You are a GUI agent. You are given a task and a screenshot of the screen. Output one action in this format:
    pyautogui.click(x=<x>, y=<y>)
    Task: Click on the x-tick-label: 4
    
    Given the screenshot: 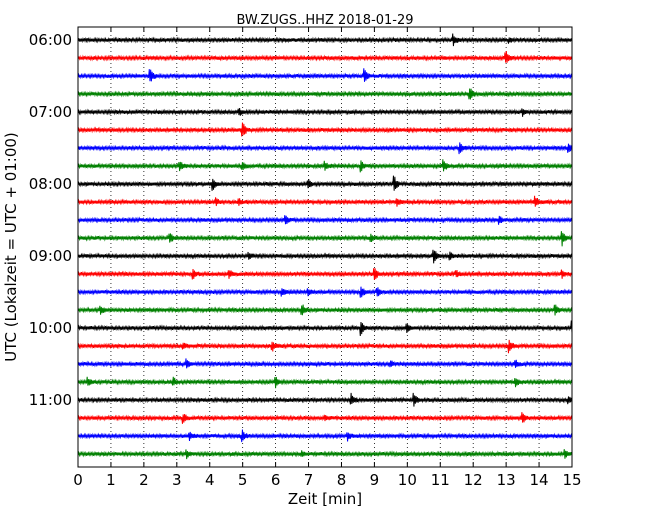 What is the action you would take?
    pyautogui.click(x=210, y=480)
    